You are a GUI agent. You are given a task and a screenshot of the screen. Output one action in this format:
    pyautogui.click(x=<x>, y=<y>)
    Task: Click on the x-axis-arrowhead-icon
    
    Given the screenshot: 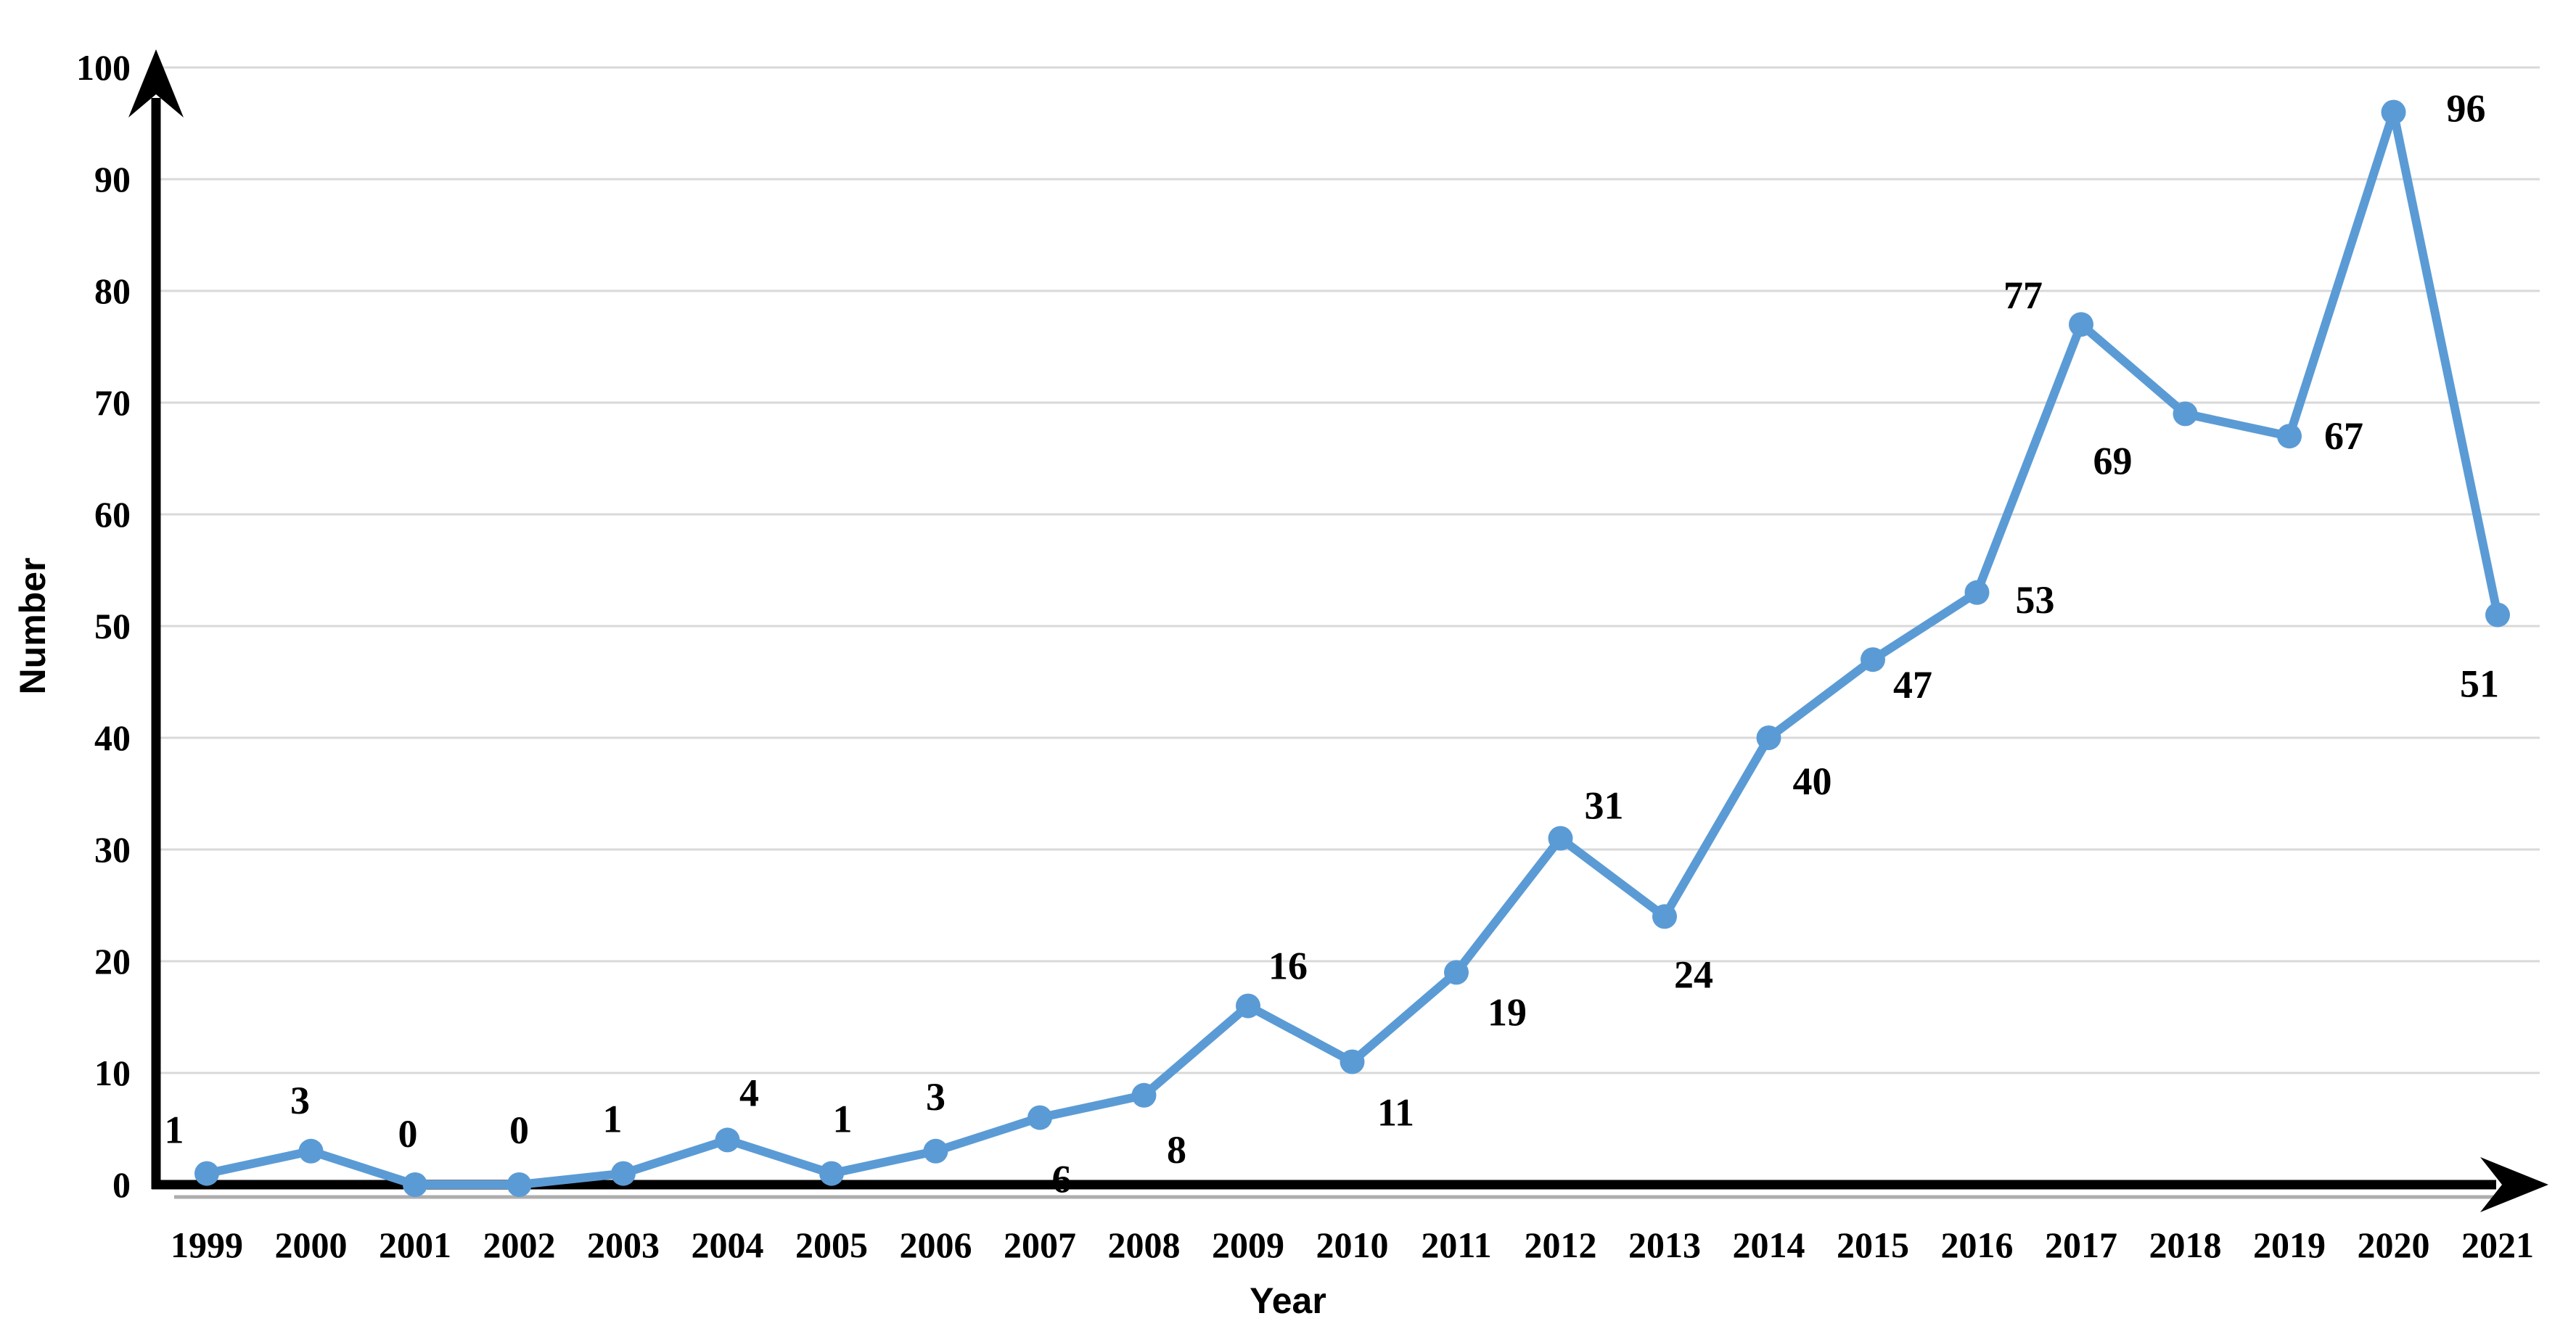 What is the action you would take?
    pyautogui.click(x=2514, y=1184)
    